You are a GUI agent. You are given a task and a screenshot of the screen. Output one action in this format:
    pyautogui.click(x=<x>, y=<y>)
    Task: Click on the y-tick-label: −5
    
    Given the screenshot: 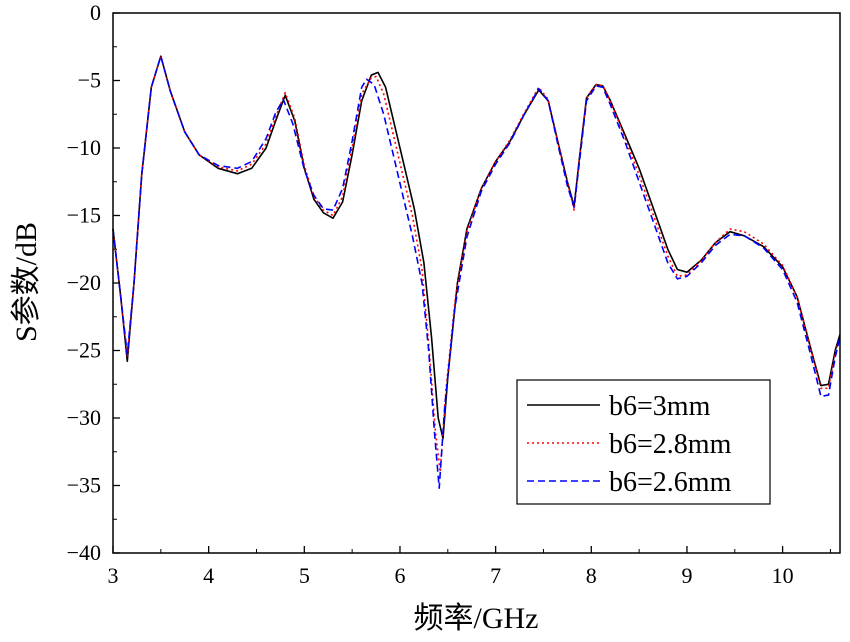 What is the action you would take?
    pyautogui.click(x=89, y=80)
    